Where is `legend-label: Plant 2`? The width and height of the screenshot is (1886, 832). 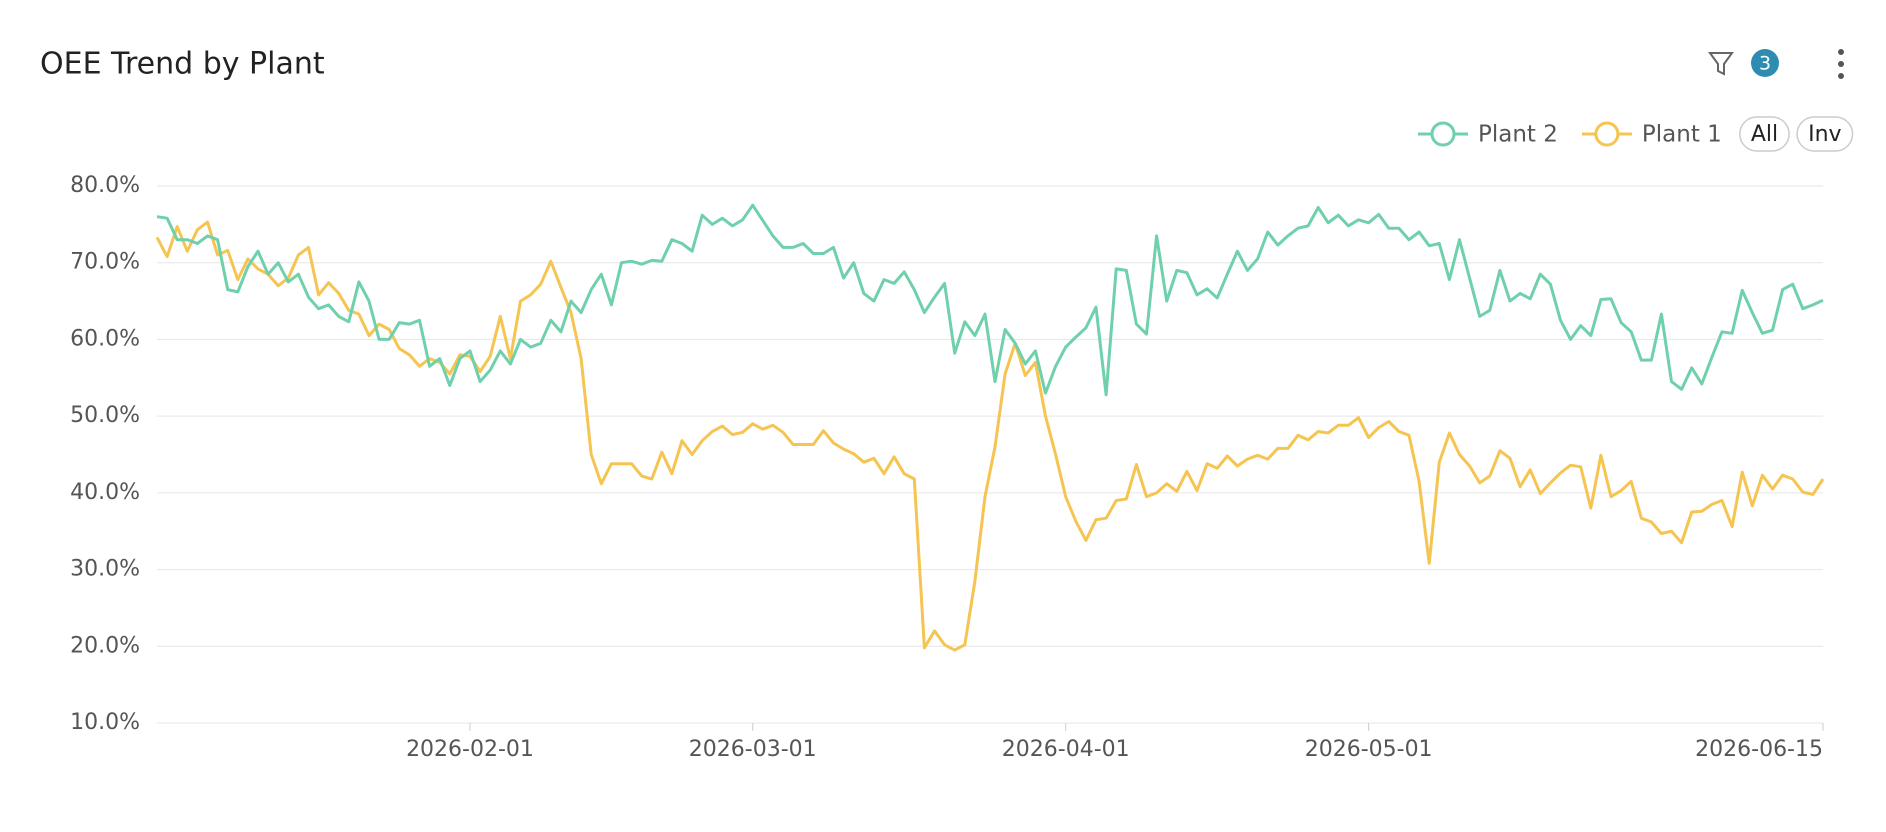
legend-label: Plant 2 is located at coordinates (1518, 135).